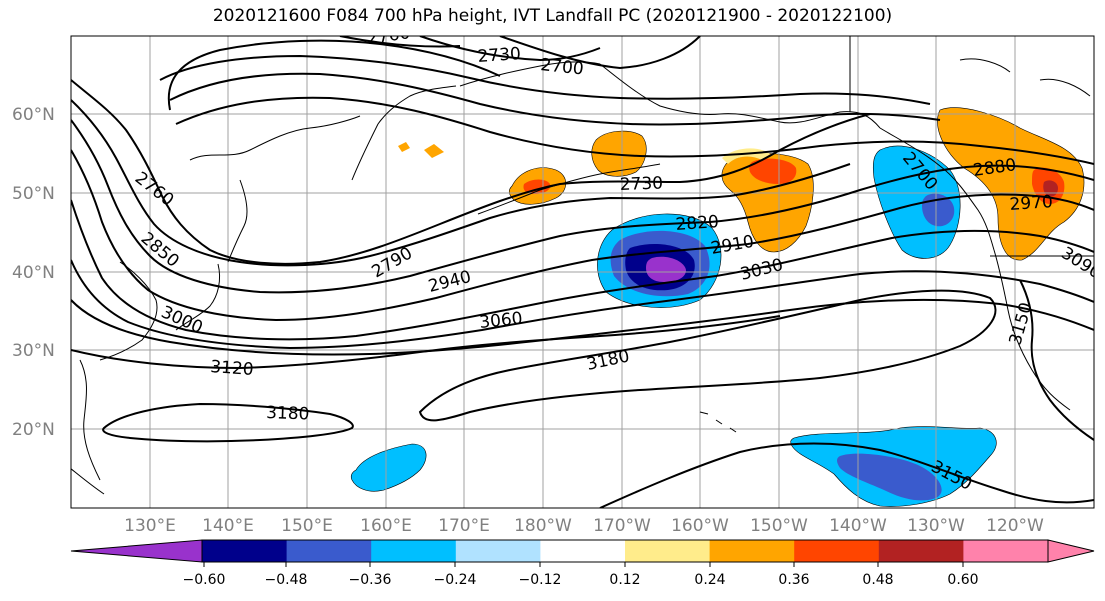  Describe the element at coordinates (697, 223) in the screenshot. I see `contour-label: 2820` at that location.